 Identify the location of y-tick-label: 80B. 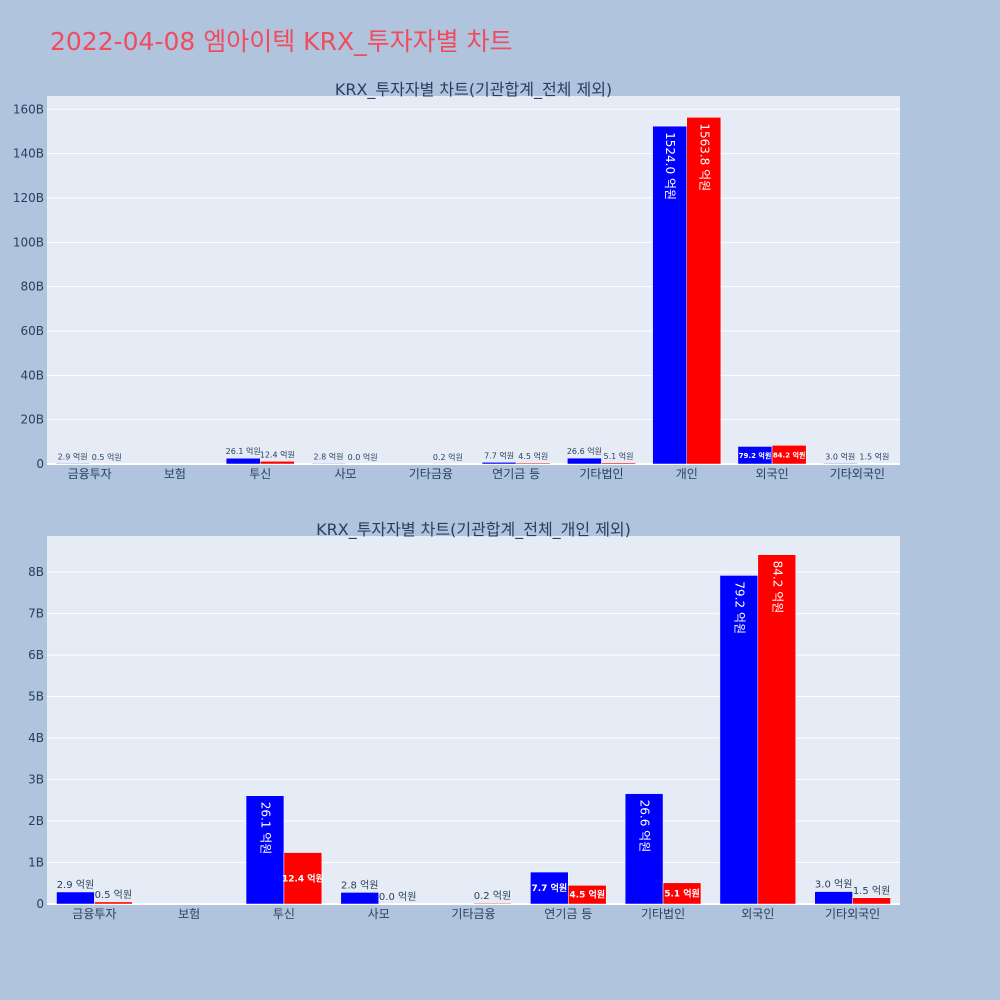
(32, 287).